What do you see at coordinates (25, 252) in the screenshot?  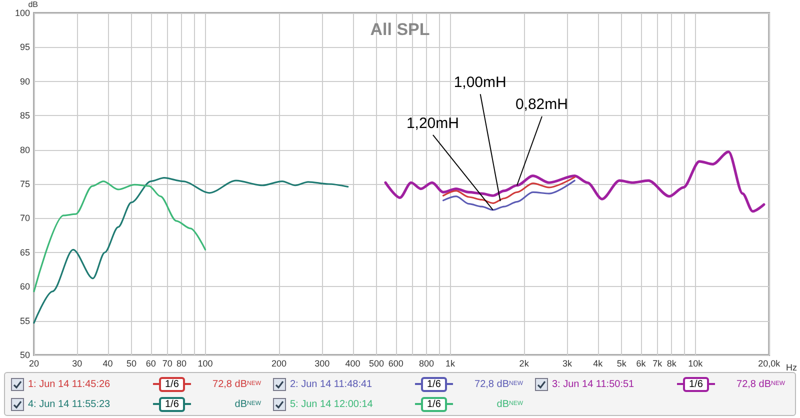 I see `y-tick-label: 65` at bounding box center [25, 252].